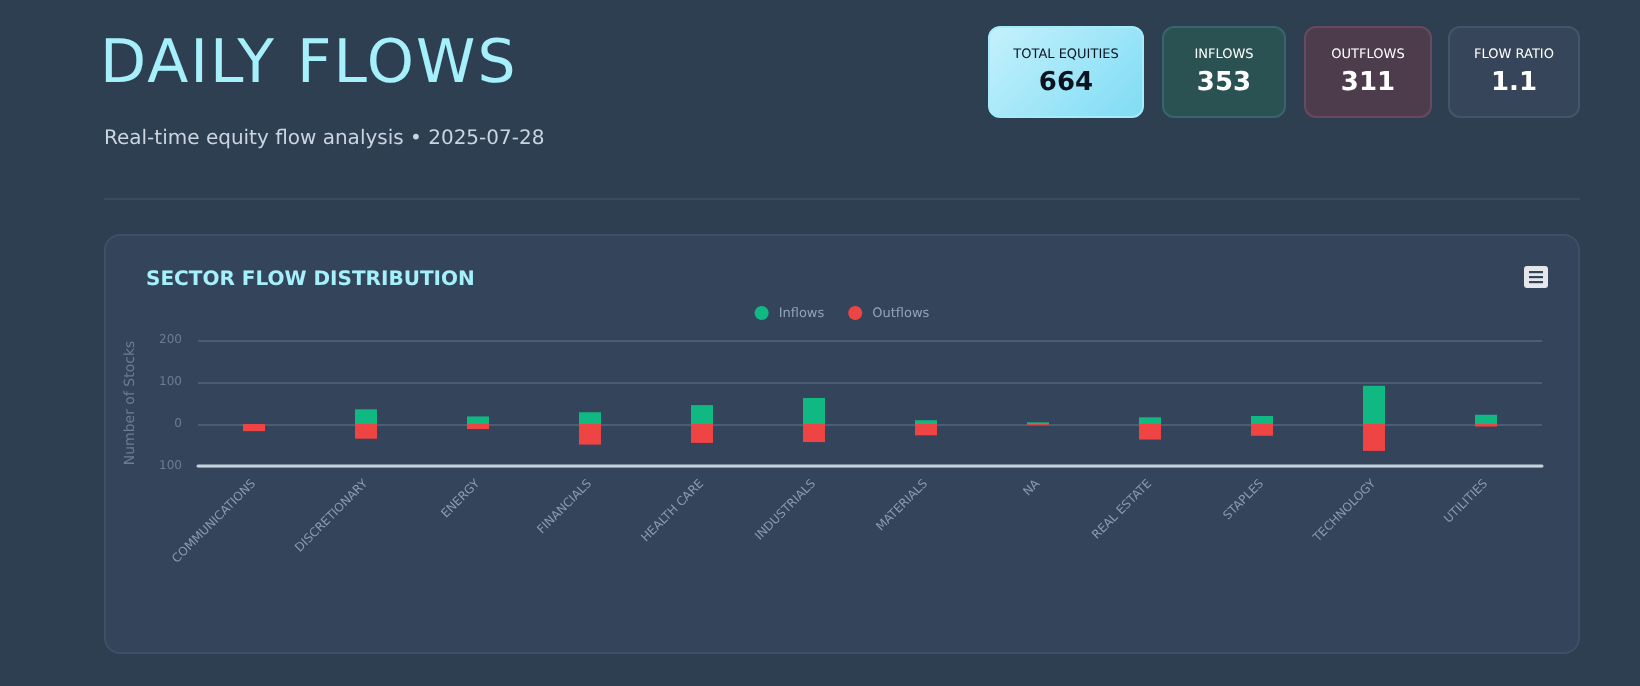  I want to click on text: DAILY FLOWS, so click(309, 63).